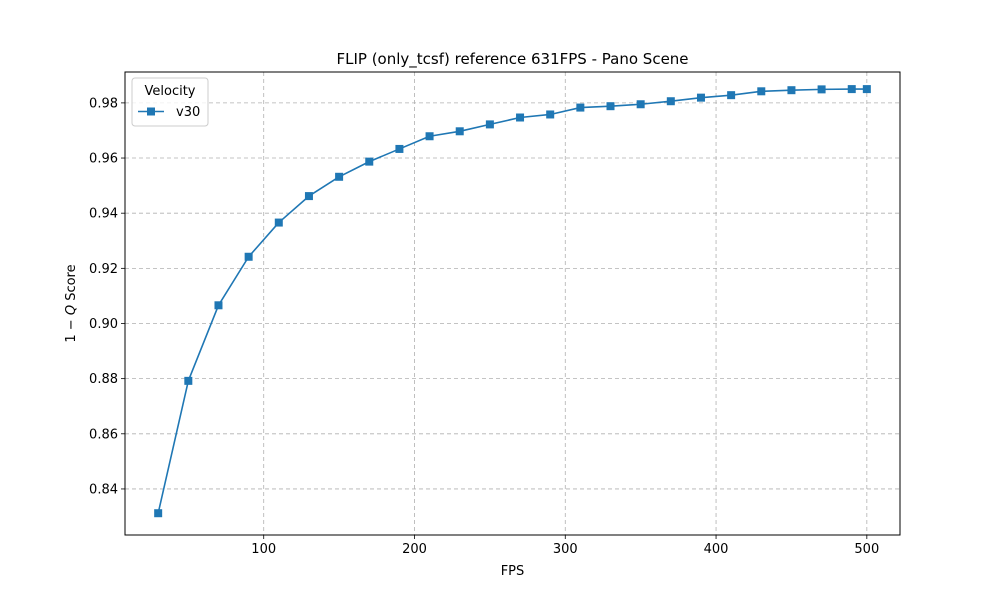  Describe the element at coordinates (103, 269) in the screenshot. I see `y-tick-label: 0.92` at that location.